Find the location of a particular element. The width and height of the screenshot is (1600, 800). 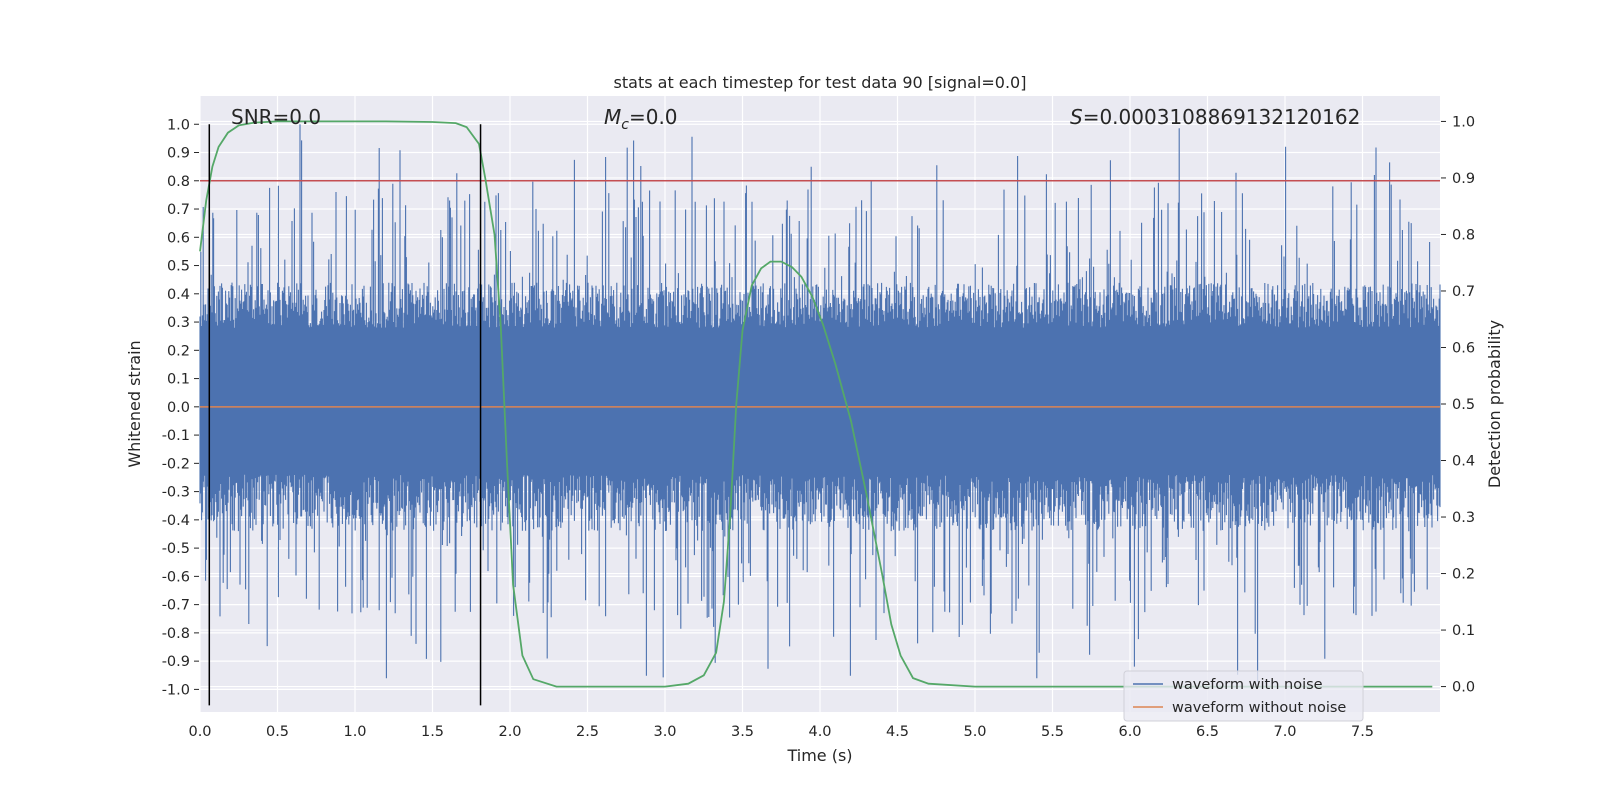

vertical-markers is located at coordinates (345, 415).